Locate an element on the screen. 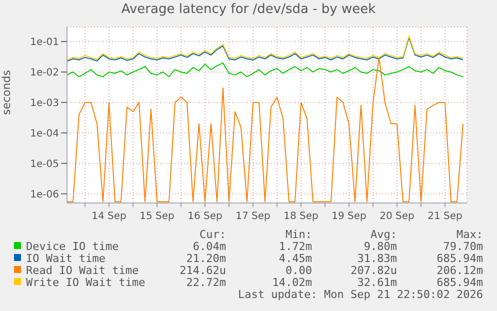 Image resolution: width=497 pixels, height=311 pixels. text: Last update: Mon Sep 21 22:50:02 2026 is located at coordinates (360, 294).